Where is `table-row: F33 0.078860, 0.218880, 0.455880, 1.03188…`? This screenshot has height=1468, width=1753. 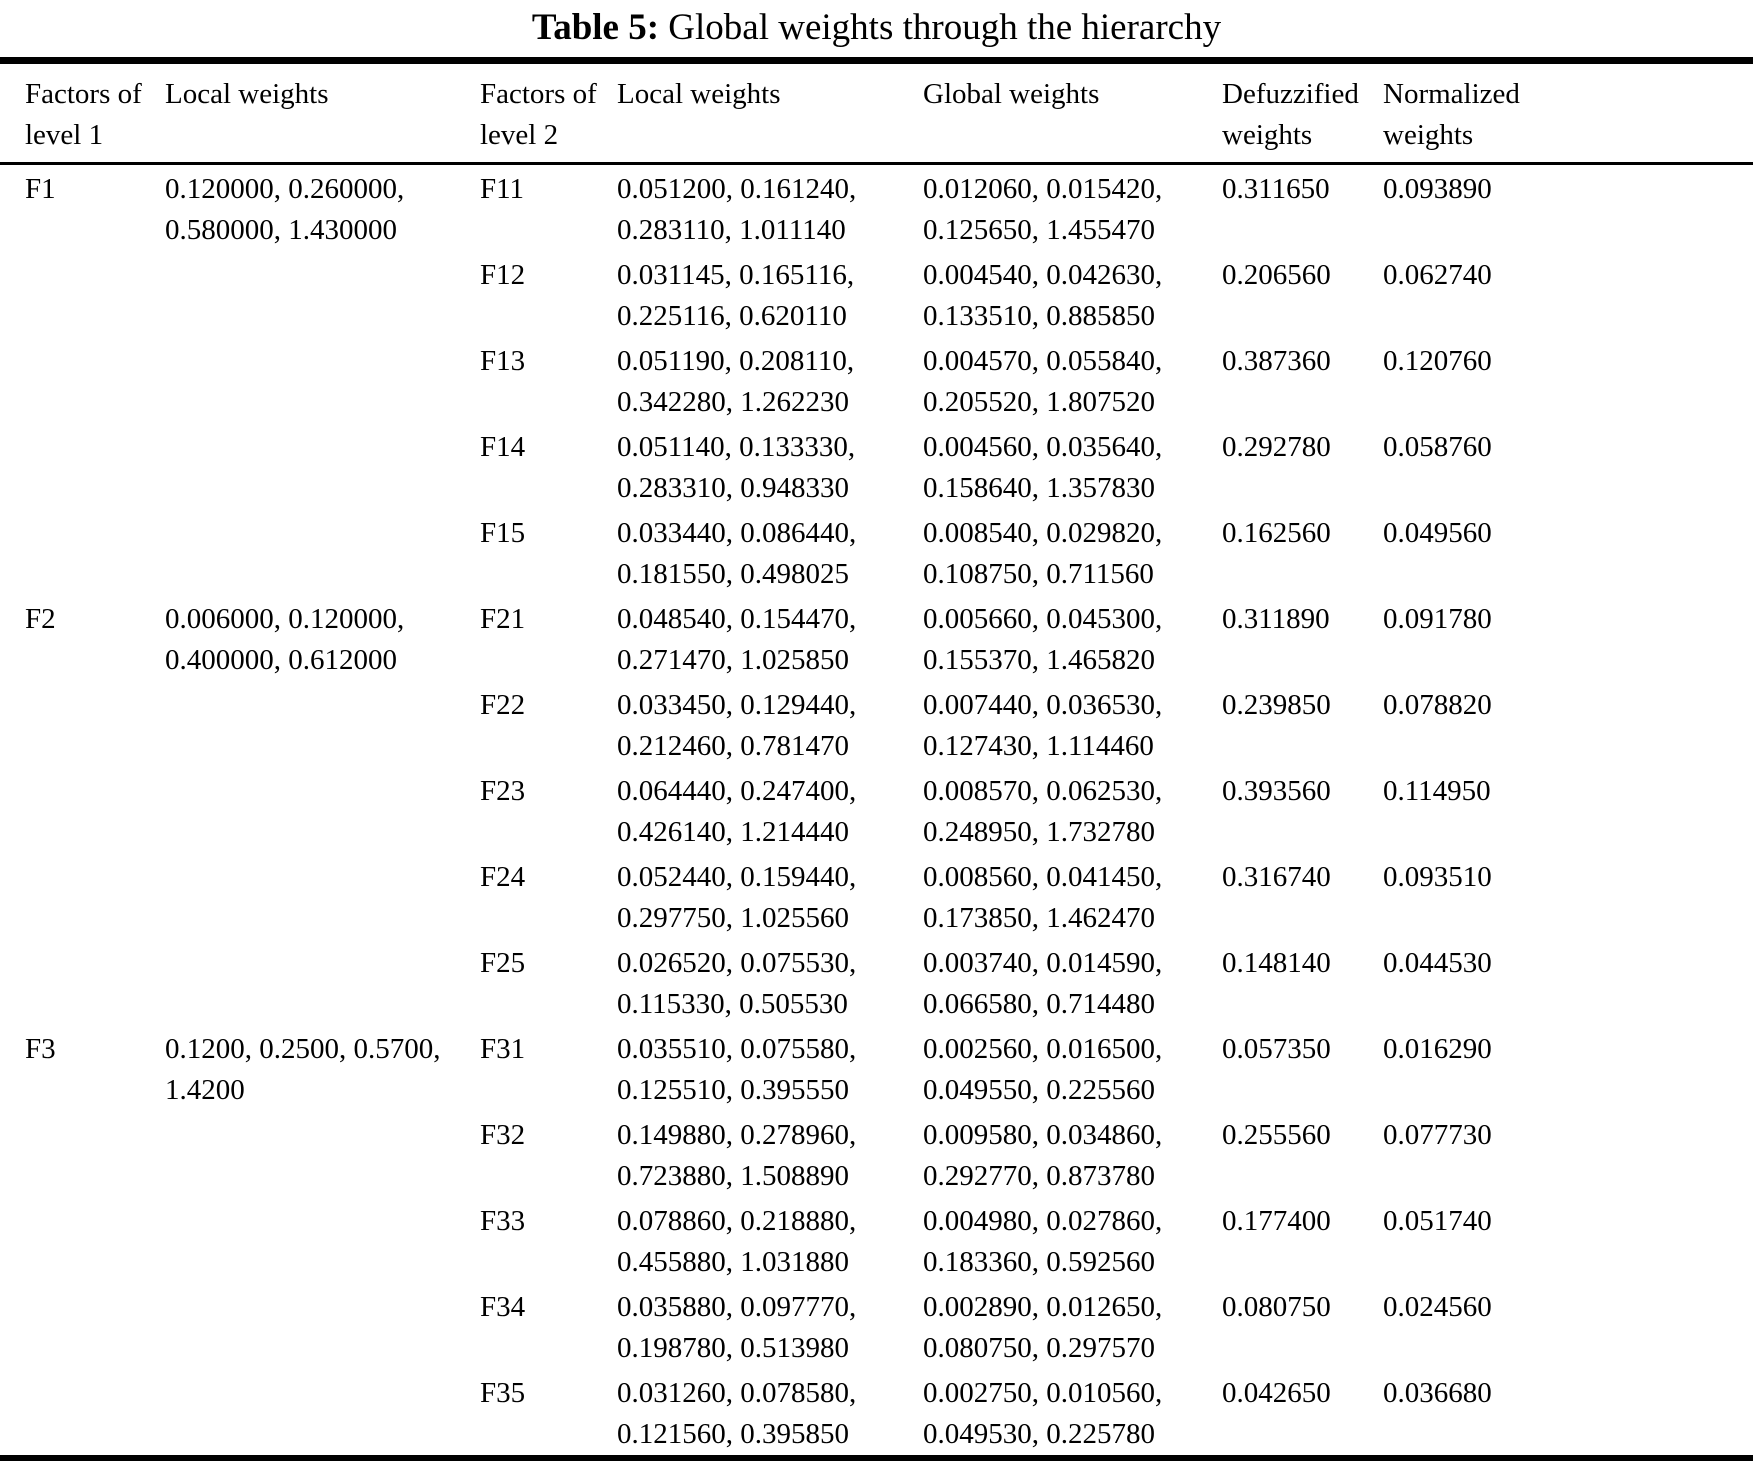
table-row: F33 0.078860, 0.218880, 0.455880, 1.03188… is located at coordinates (876, 1240).